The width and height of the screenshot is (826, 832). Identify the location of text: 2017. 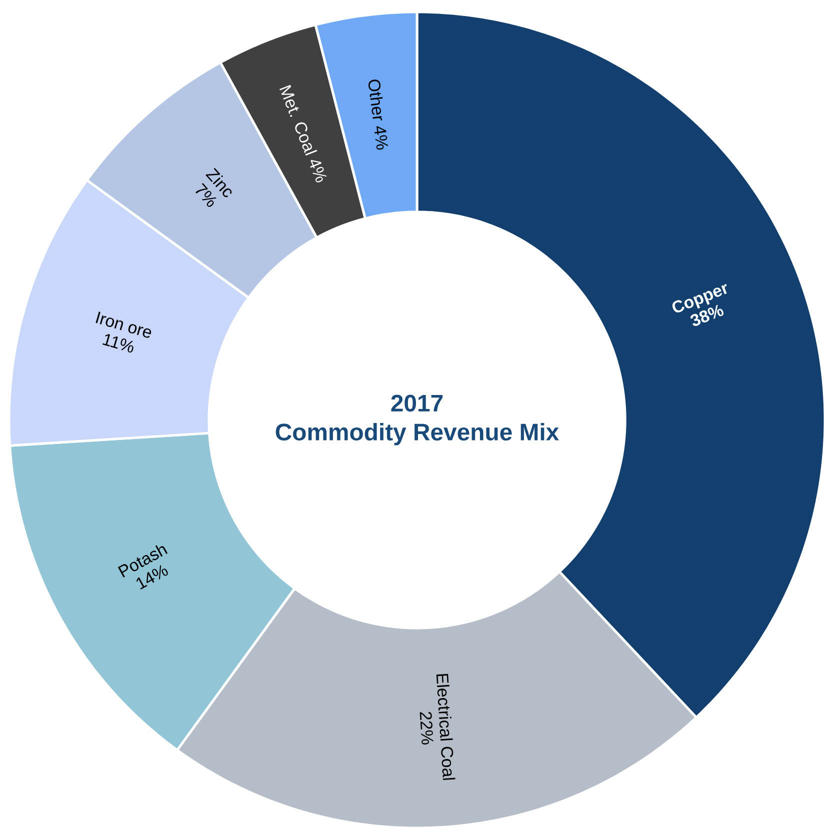
(416, 403).